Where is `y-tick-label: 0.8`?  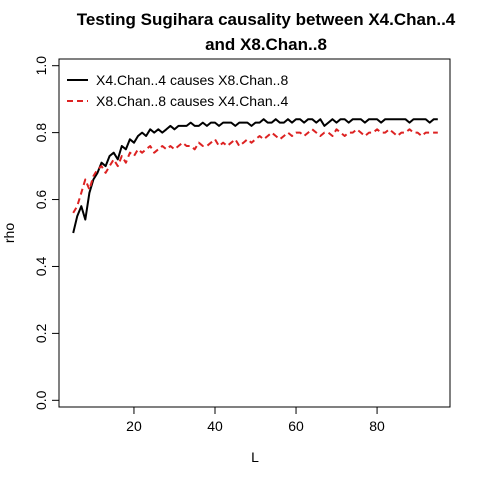 y-tick-label: 0.8 is located at coordinates (41, 133).